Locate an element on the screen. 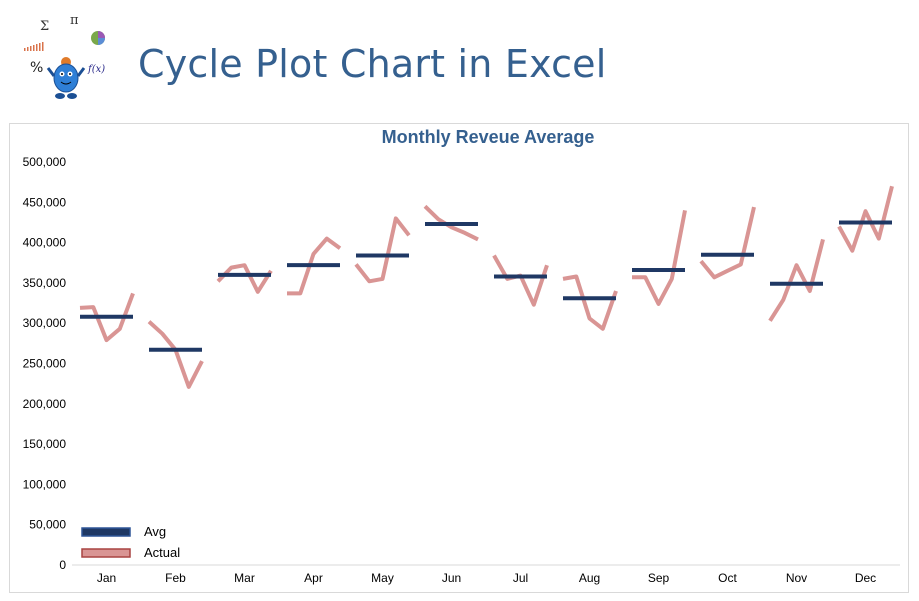  y-tick-label: 350,000 is located at coordinates (45, 283).